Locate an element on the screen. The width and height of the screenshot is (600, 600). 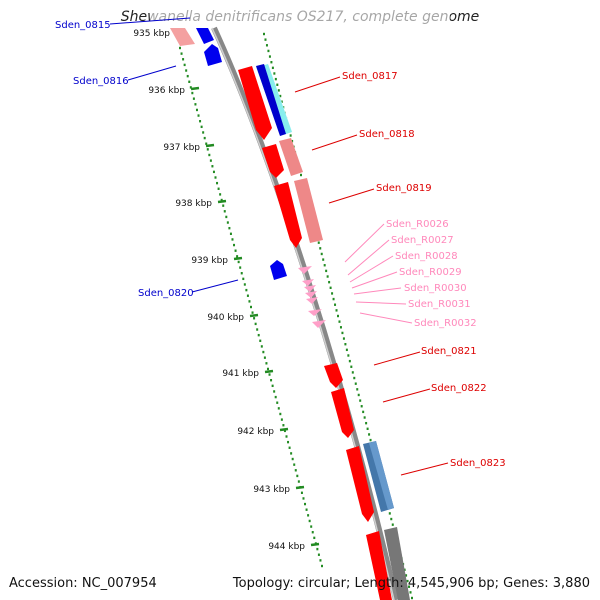
rna-sden-r0032 is located at coordinates (319, 324).